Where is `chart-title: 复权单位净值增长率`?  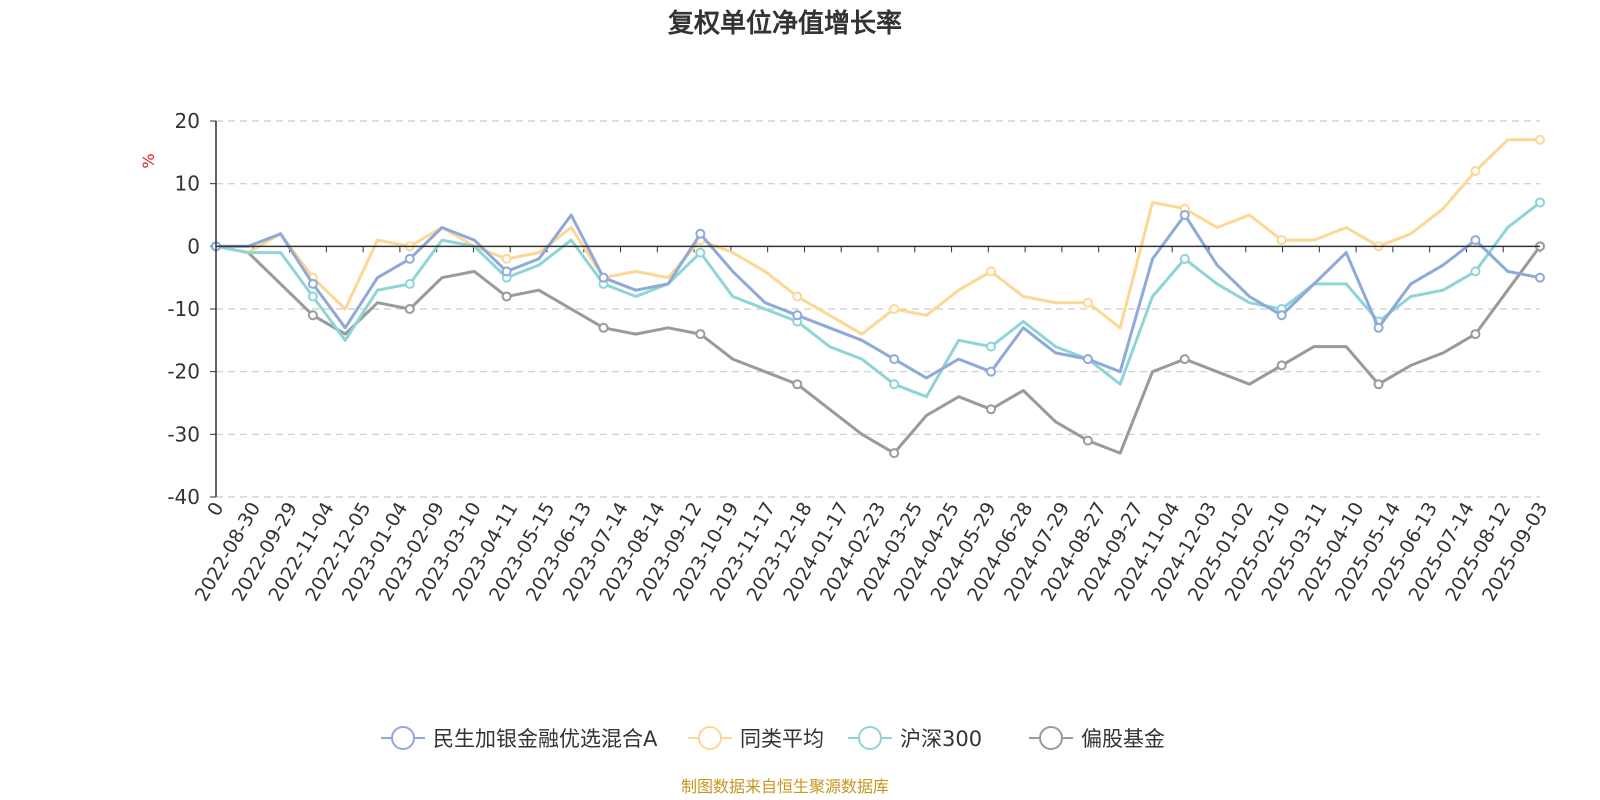
chart-title: 复权单位净值增长率 is located at coordinates (785, 23).